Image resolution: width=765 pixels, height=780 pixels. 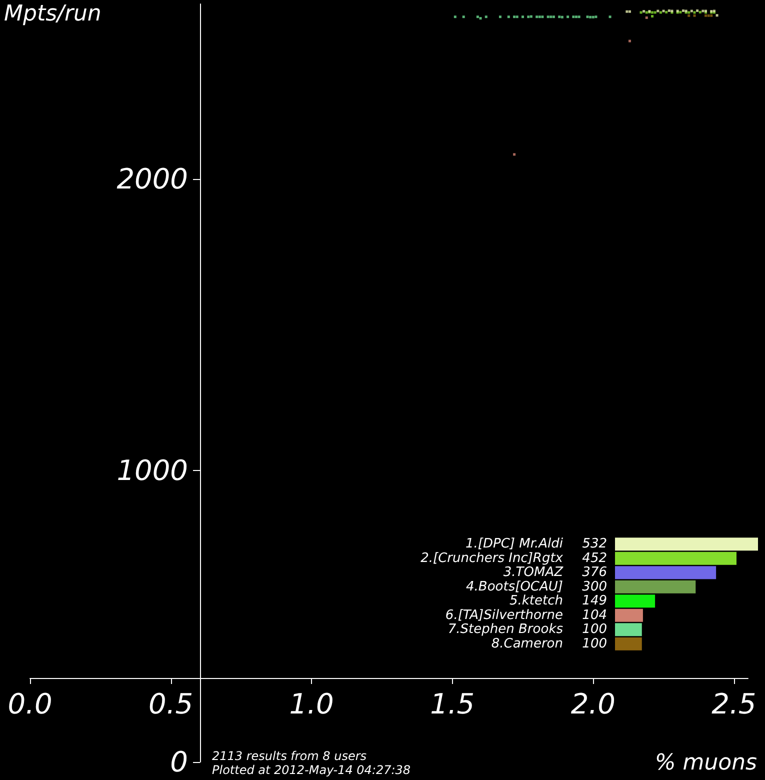 What do you see at coordinates (311, 704) in the screenshot?
I see `x-tick-label: 1.0` at bounding box center [311, 704].